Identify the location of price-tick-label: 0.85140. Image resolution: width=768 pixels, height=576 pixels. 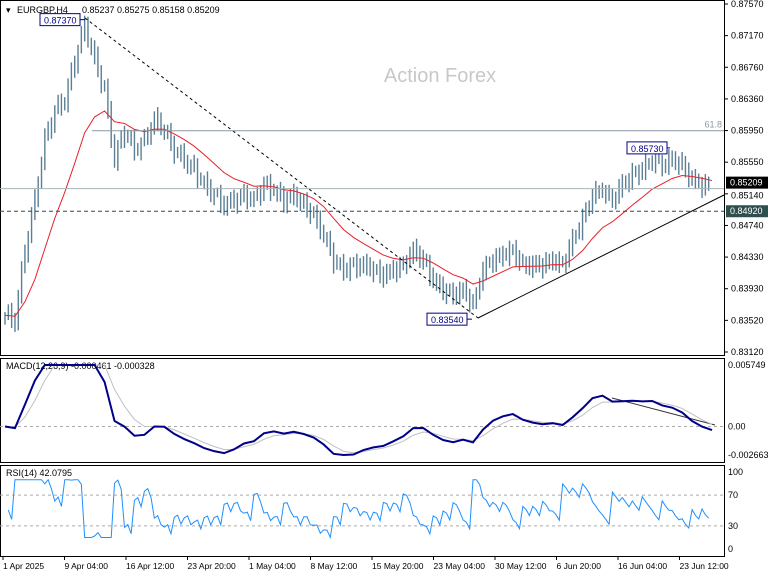
(747, 196).